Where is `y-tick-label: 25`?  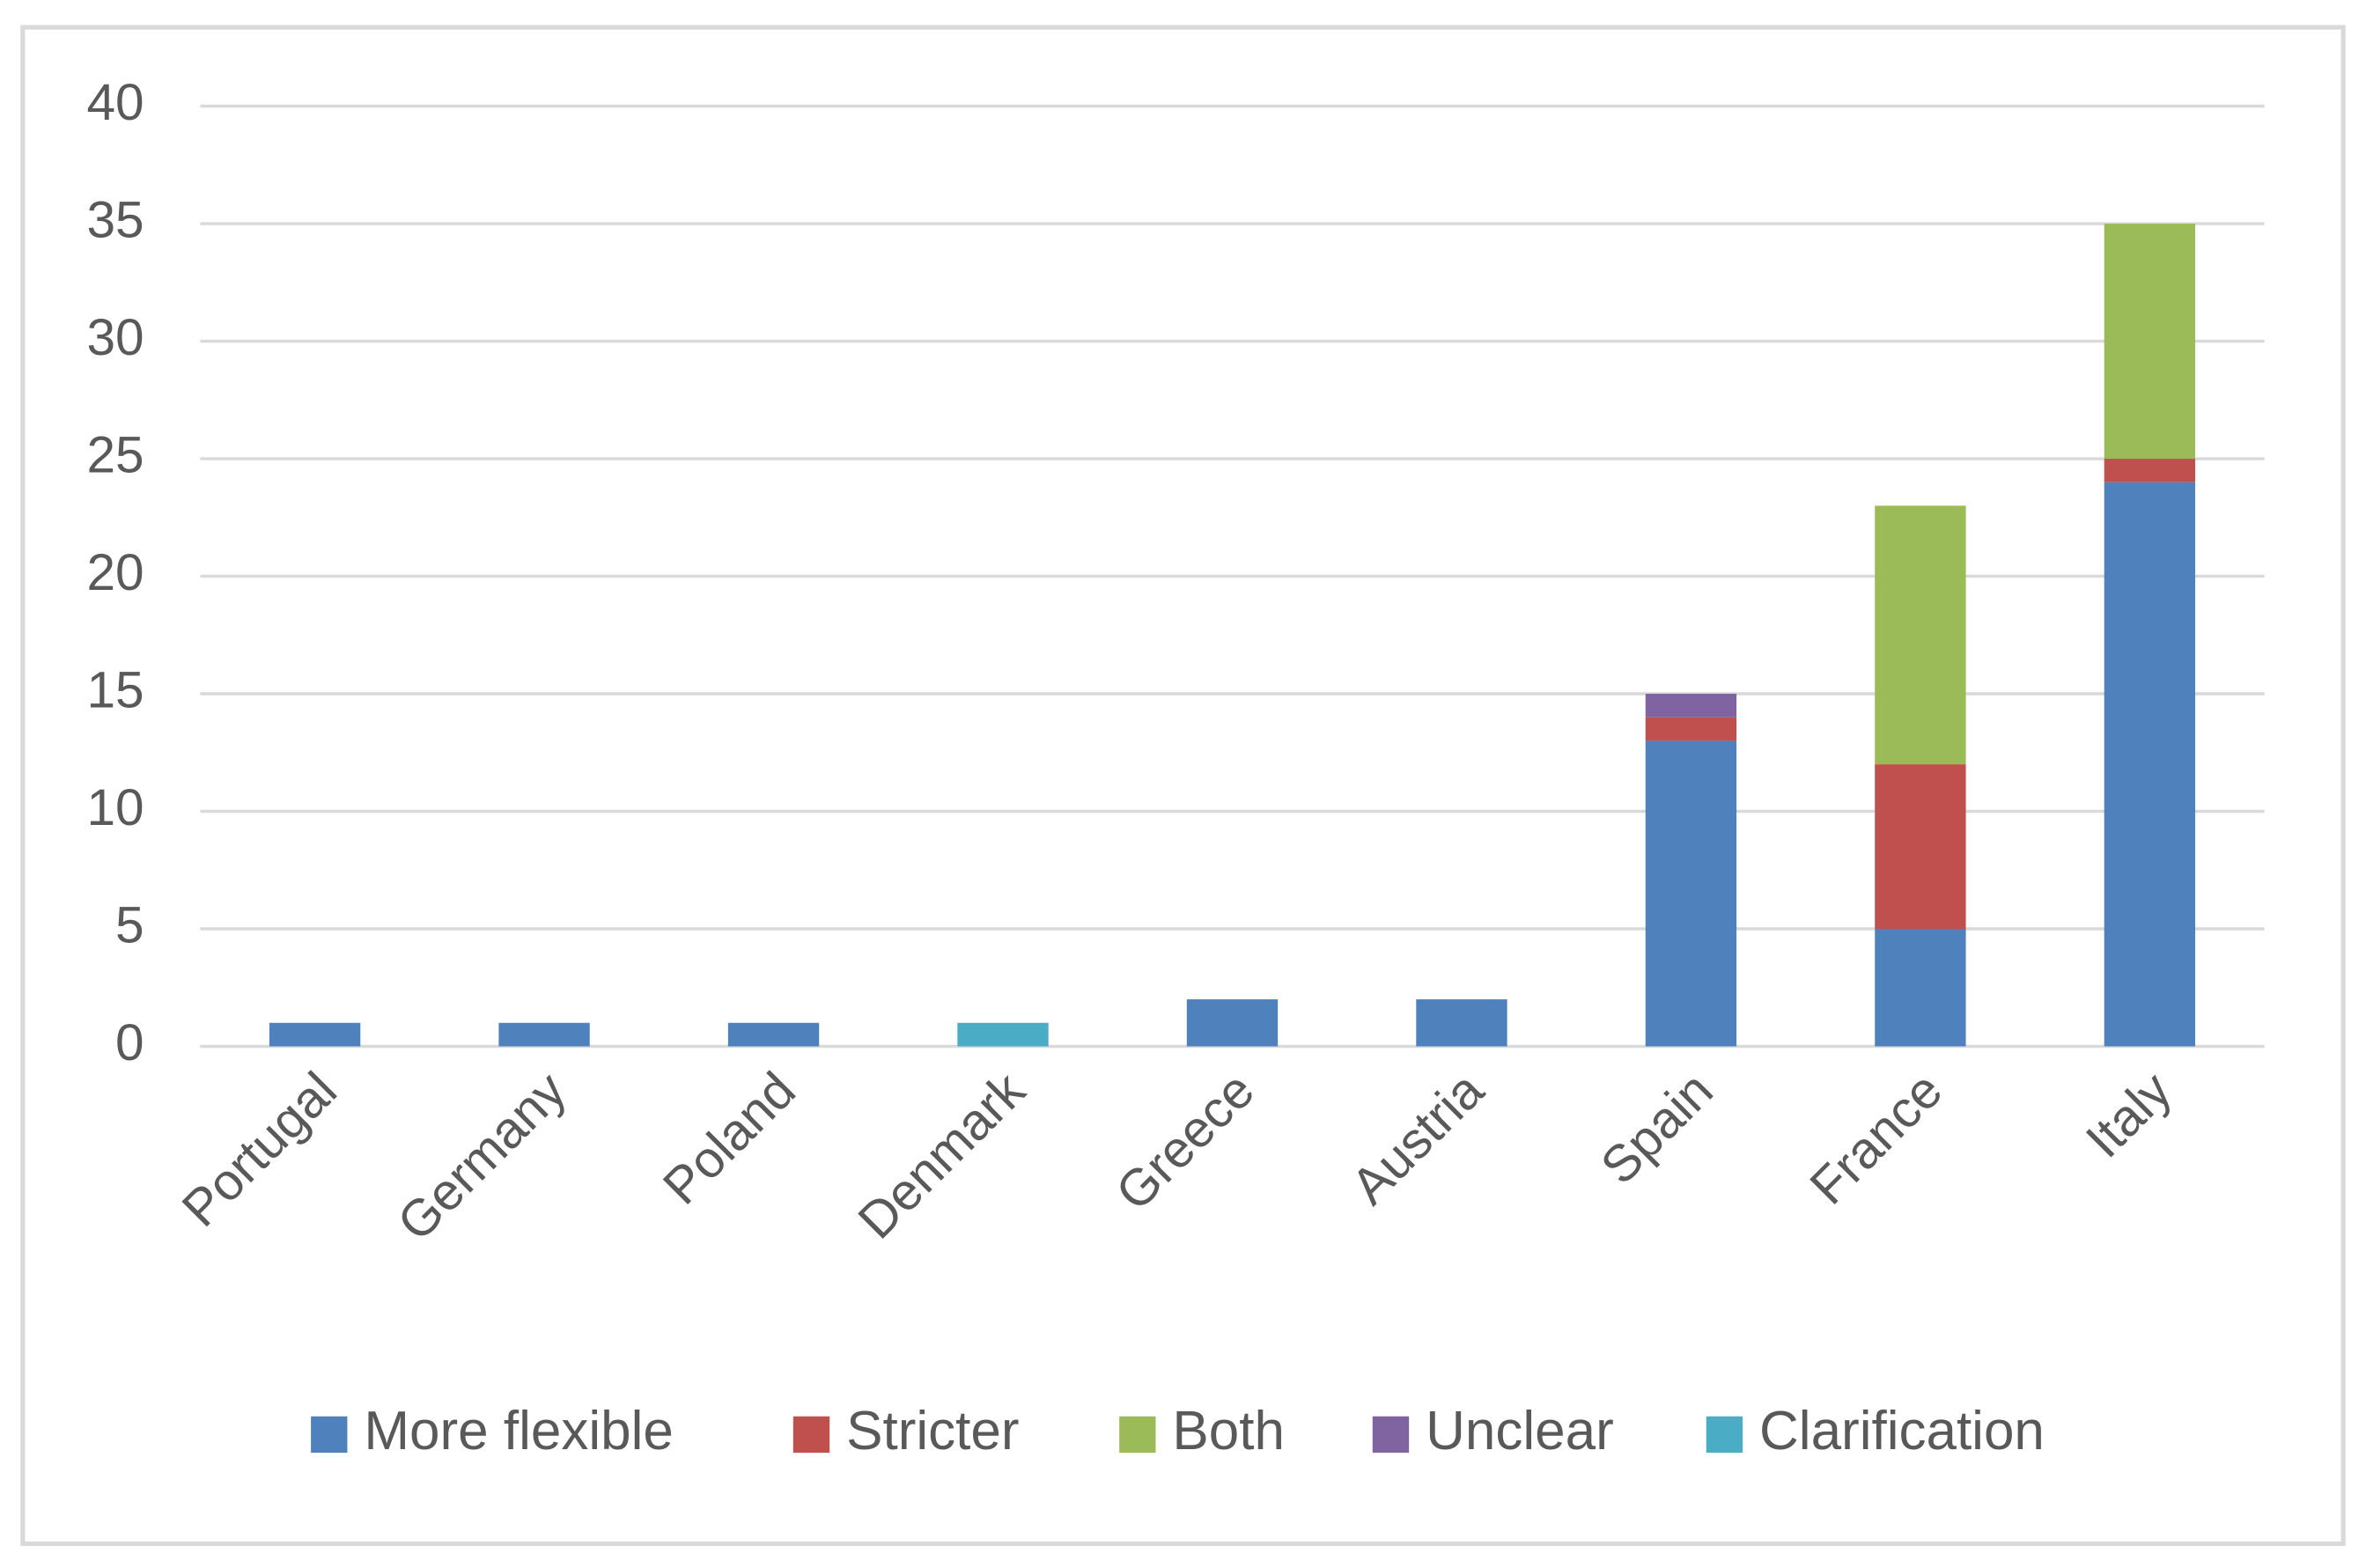
y-tick-label: 25 is located at coordinates (115, 455).